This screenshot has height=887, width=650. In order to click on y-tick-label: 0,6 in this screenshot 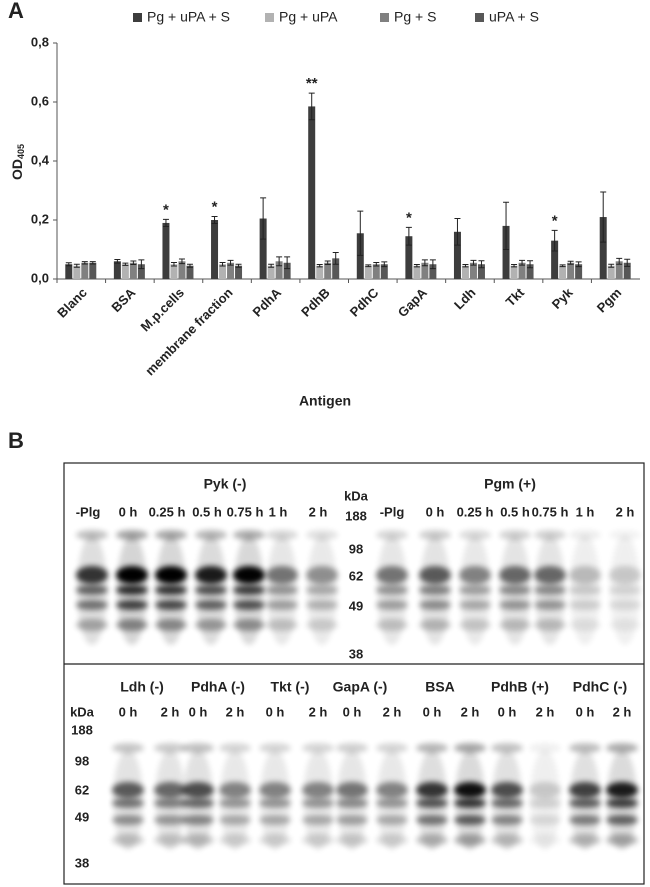, I will do `click(40, 100)`.